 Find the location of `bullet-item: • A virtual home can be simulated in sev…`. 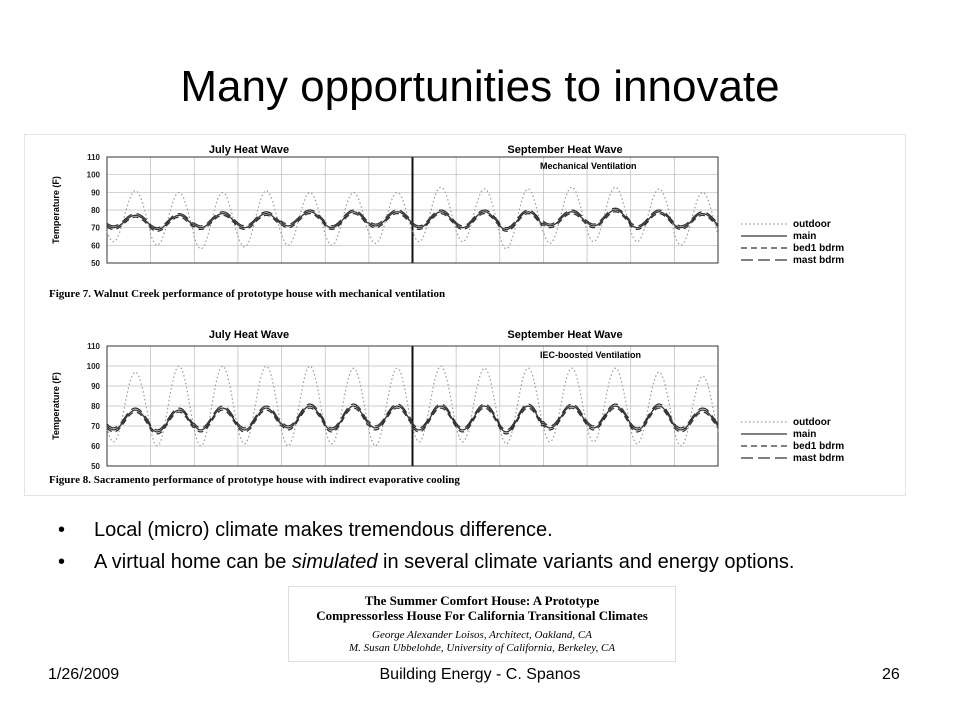

bullet-item: • A virtual home can be simulated in sev… is located at coordinates (483, 562).